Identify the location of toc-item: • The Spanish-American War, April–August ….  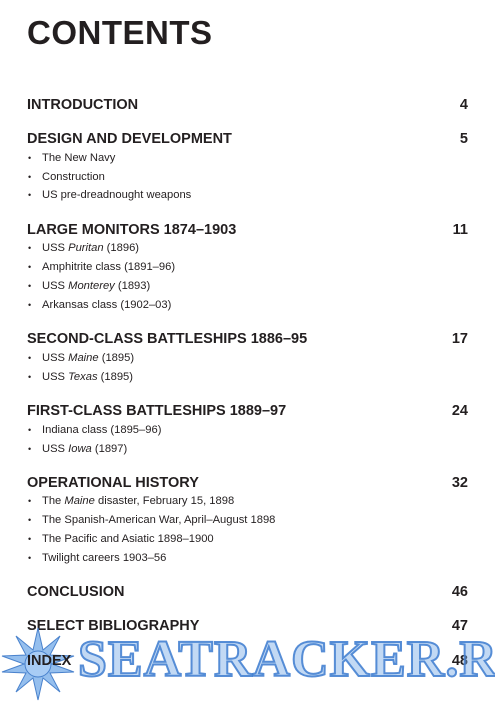
(152, 520).